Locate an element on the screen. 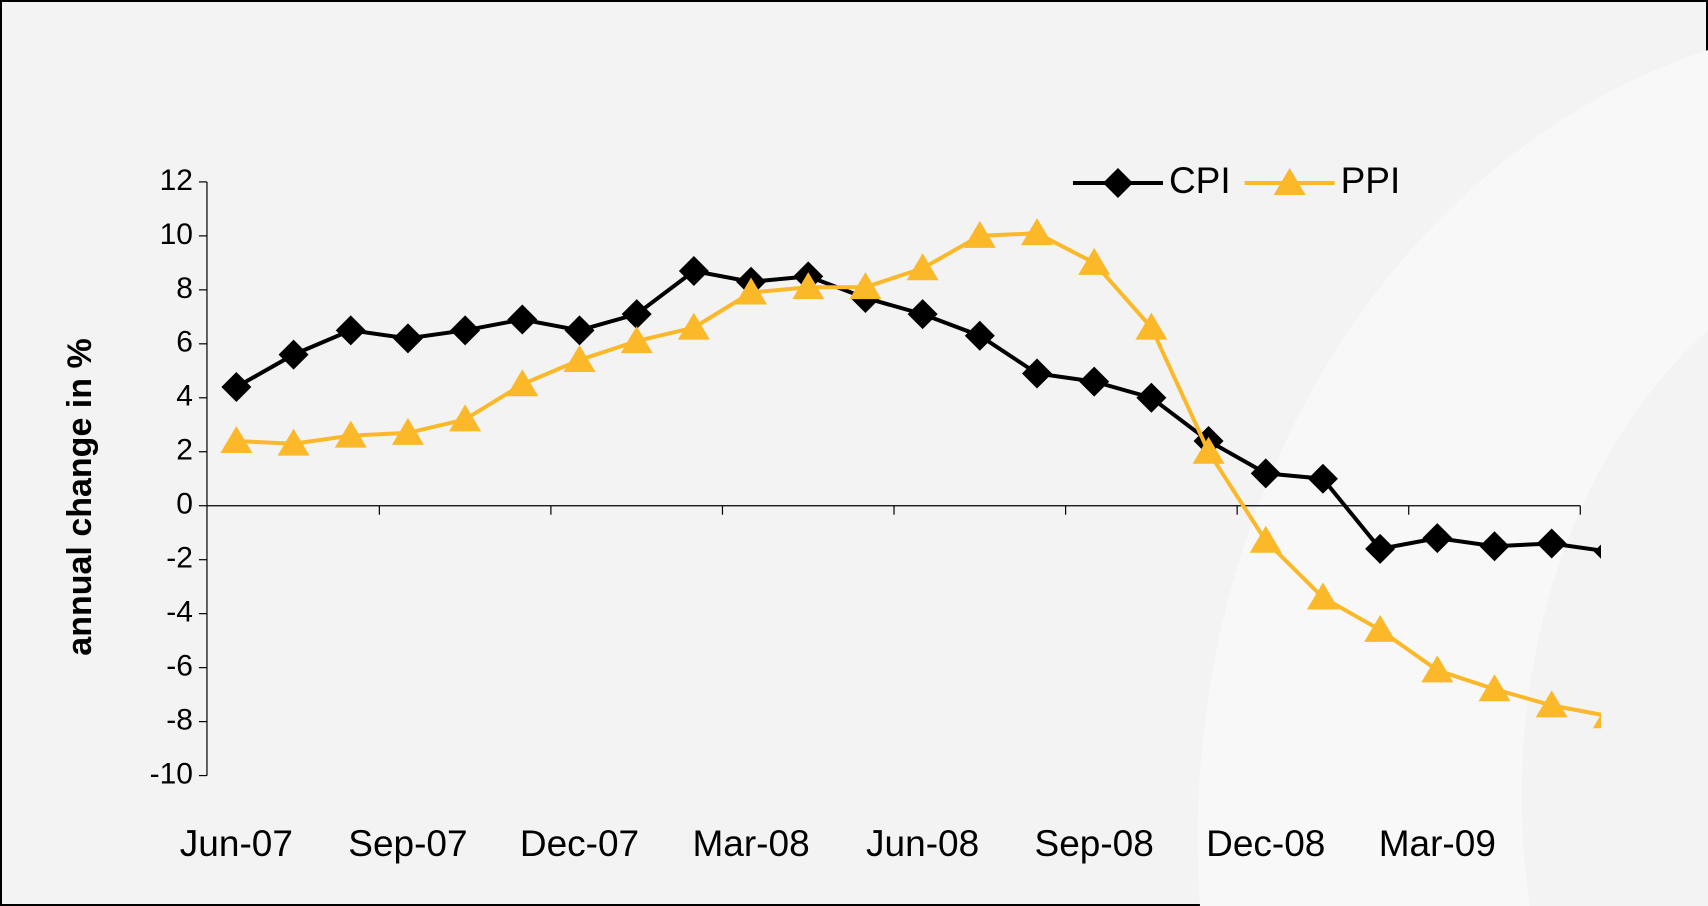  x-tick-label: Mar-09 is located at coordinates (1437, 843).